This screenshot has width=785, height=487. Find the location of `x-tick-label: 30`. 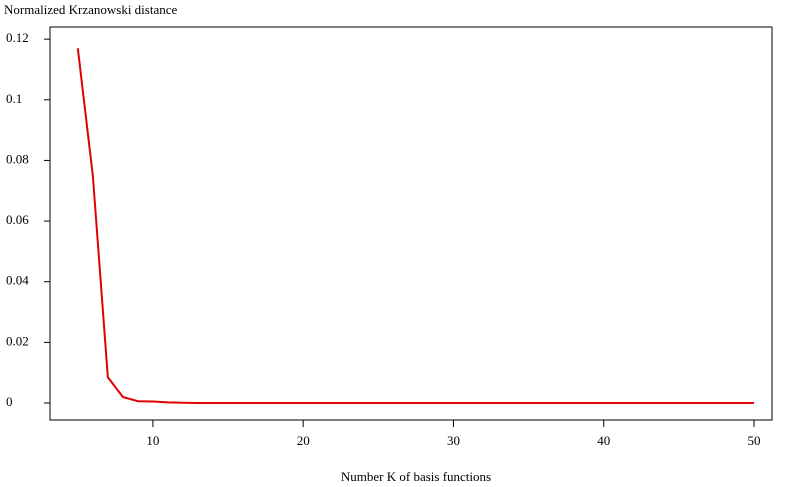

x-tick-label: 30 is located at coordinates (453, 440).